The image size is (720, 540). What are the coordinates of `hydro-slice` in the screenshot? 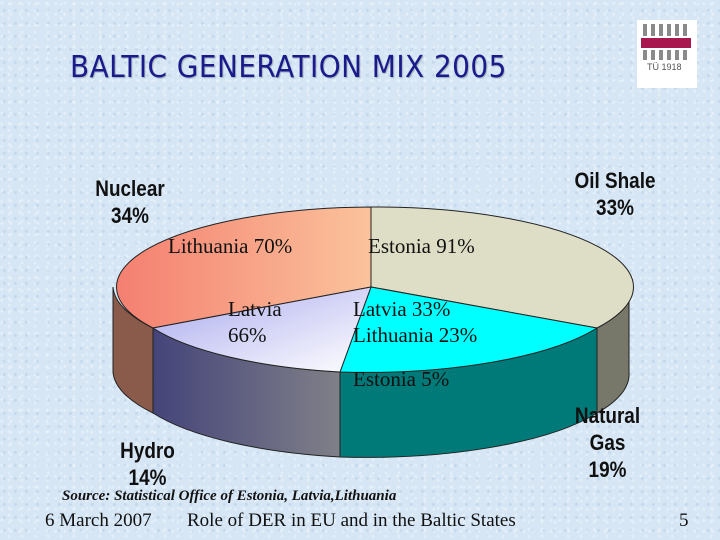 It's located at (261, 329).